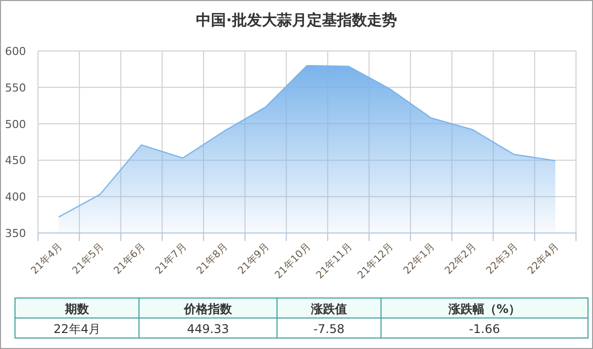  What do you see at coordinates (328, 309) in the screenshot?
I see `text: 涨跌值` at bounding box center [328, 309].